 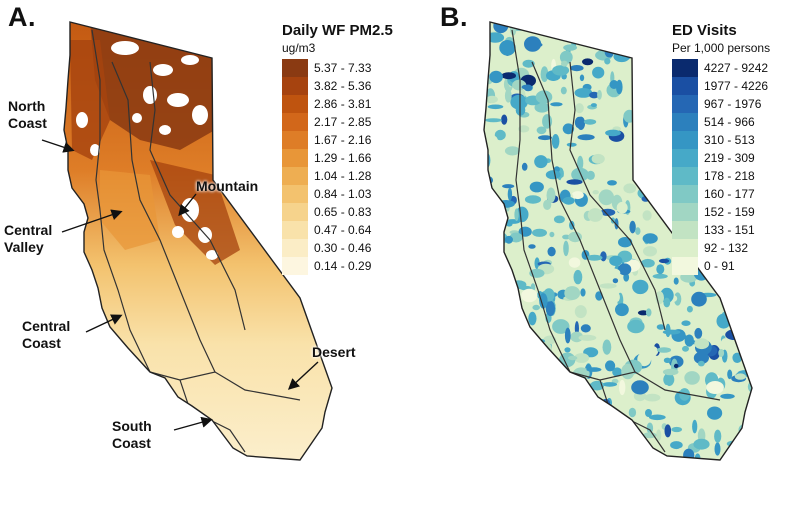 I want to click on pm25-legend-row: 0.47 - 0.64, so click(x=337, y=230).